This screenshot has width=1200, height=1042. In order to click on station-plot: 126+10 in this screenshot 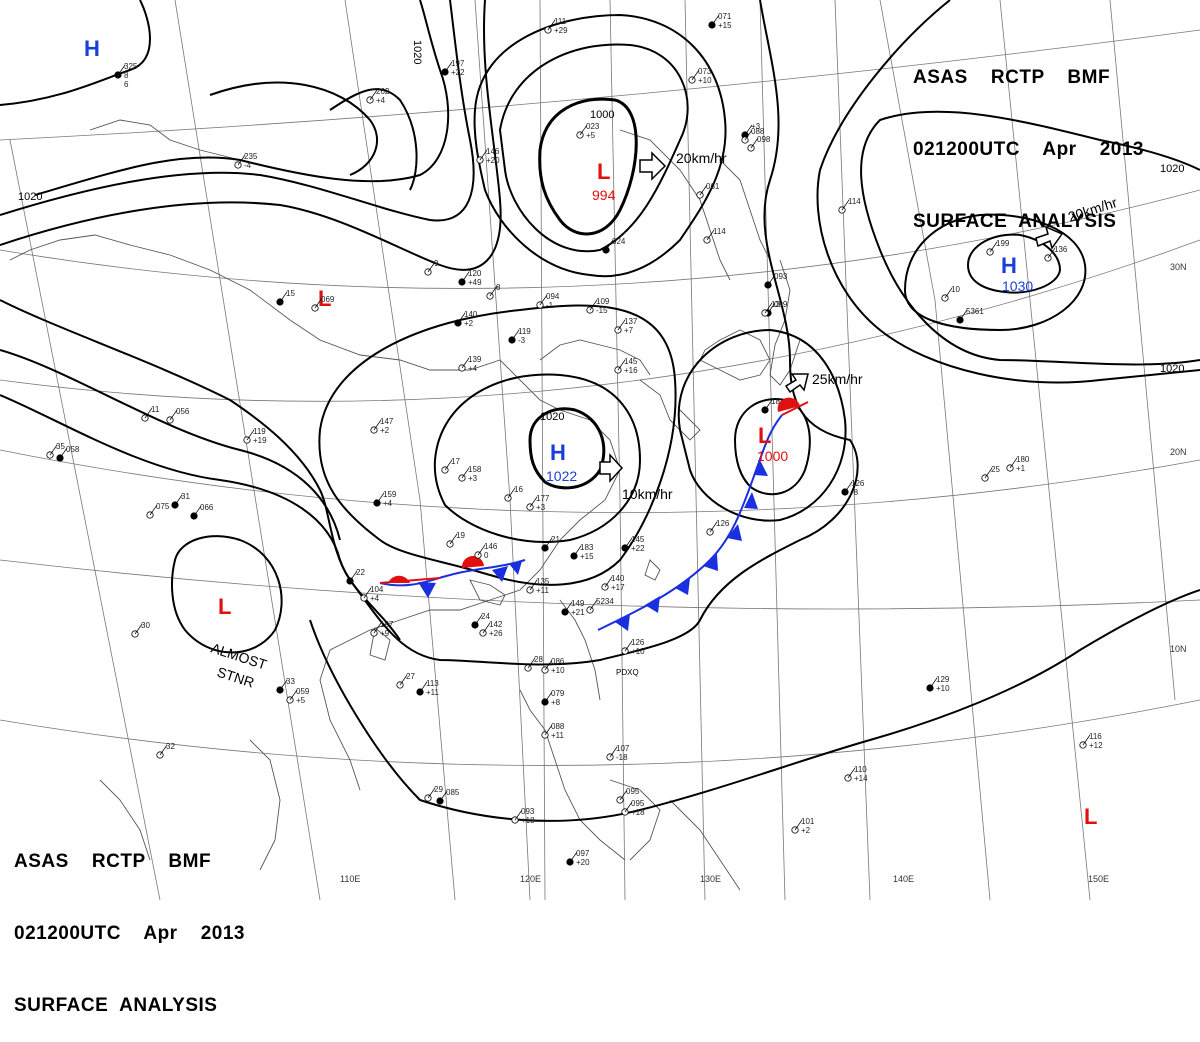, I will do `click(633, 647)`.